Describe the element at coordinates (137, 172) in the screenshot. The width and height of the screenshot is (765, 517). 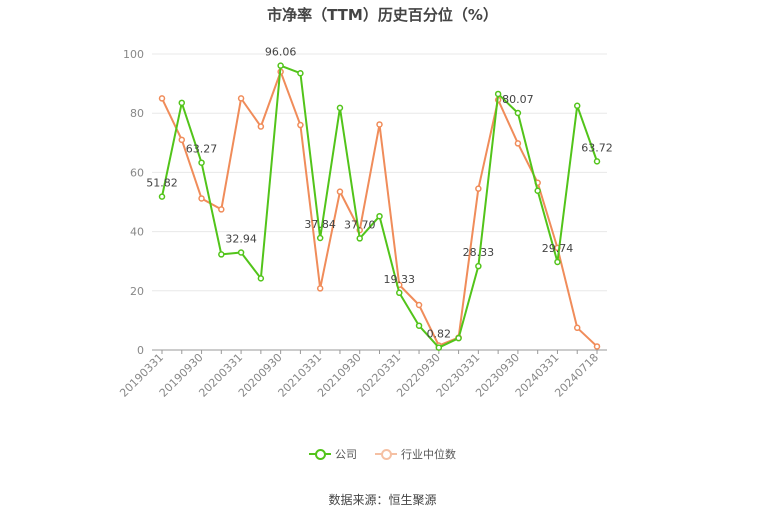
I see `y-tick-label: 60` at that location.